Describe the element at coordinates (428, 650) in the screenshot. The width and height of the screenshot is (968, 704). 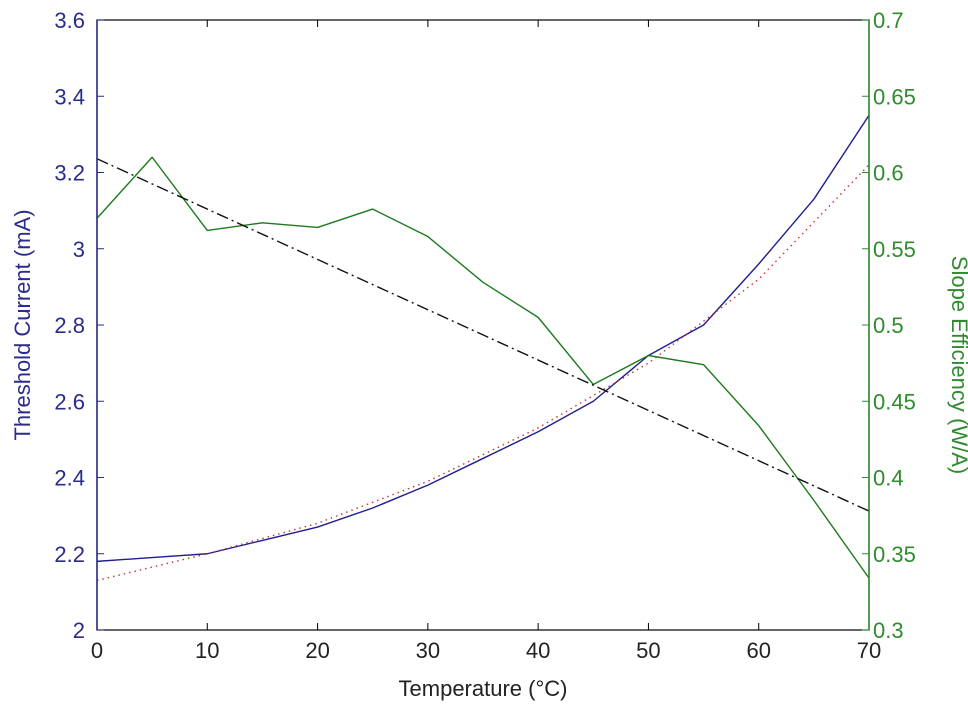
I see `x-tick-label: 30` at that location.